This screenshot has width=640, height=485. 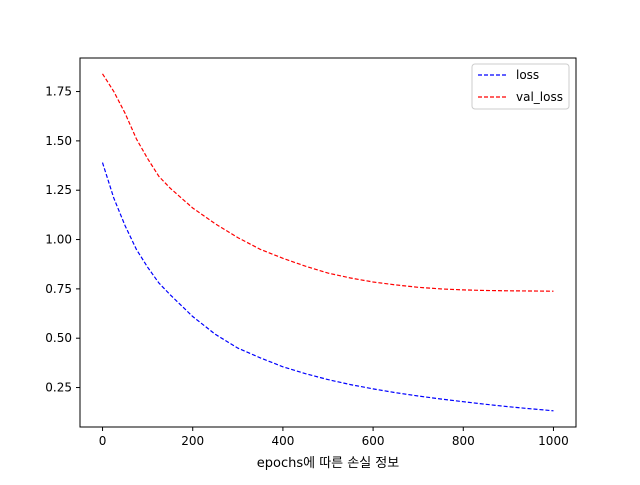 I want to click on y-tick-label: 0.50, so click(x=58, y=338).